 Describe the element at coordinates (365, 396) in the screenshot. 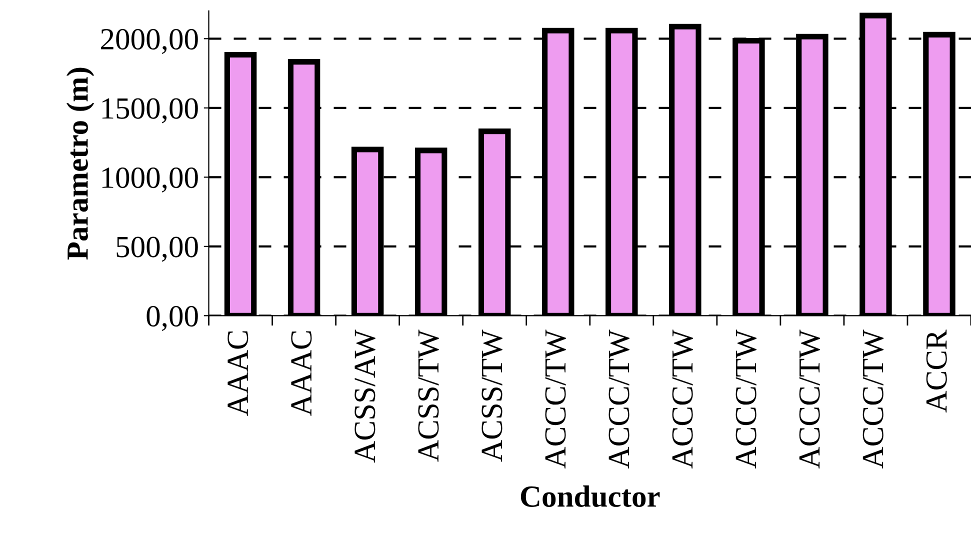

I see `x-tick-label: ACSS/AW` at that location.